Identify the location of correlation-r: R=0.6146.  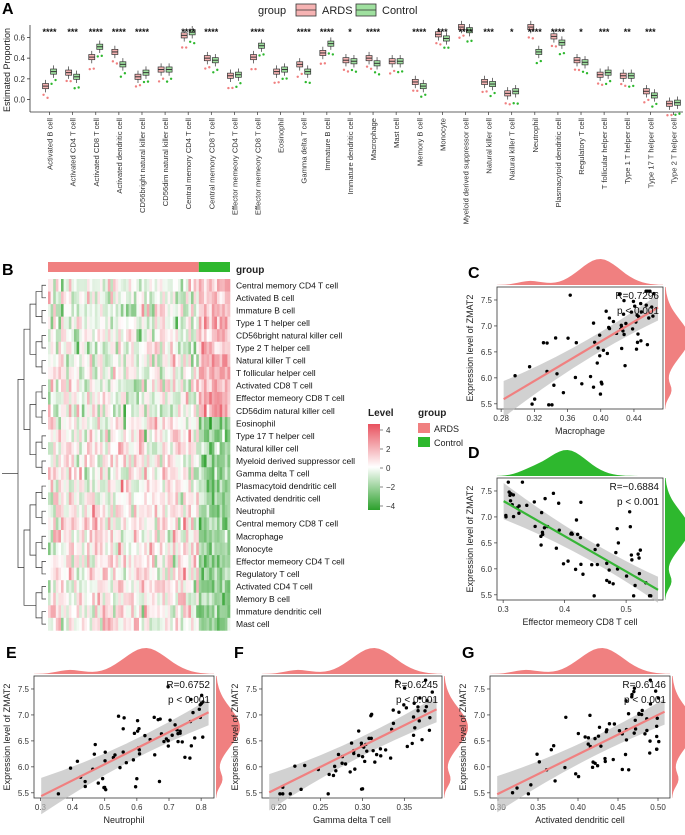
(644, 685).